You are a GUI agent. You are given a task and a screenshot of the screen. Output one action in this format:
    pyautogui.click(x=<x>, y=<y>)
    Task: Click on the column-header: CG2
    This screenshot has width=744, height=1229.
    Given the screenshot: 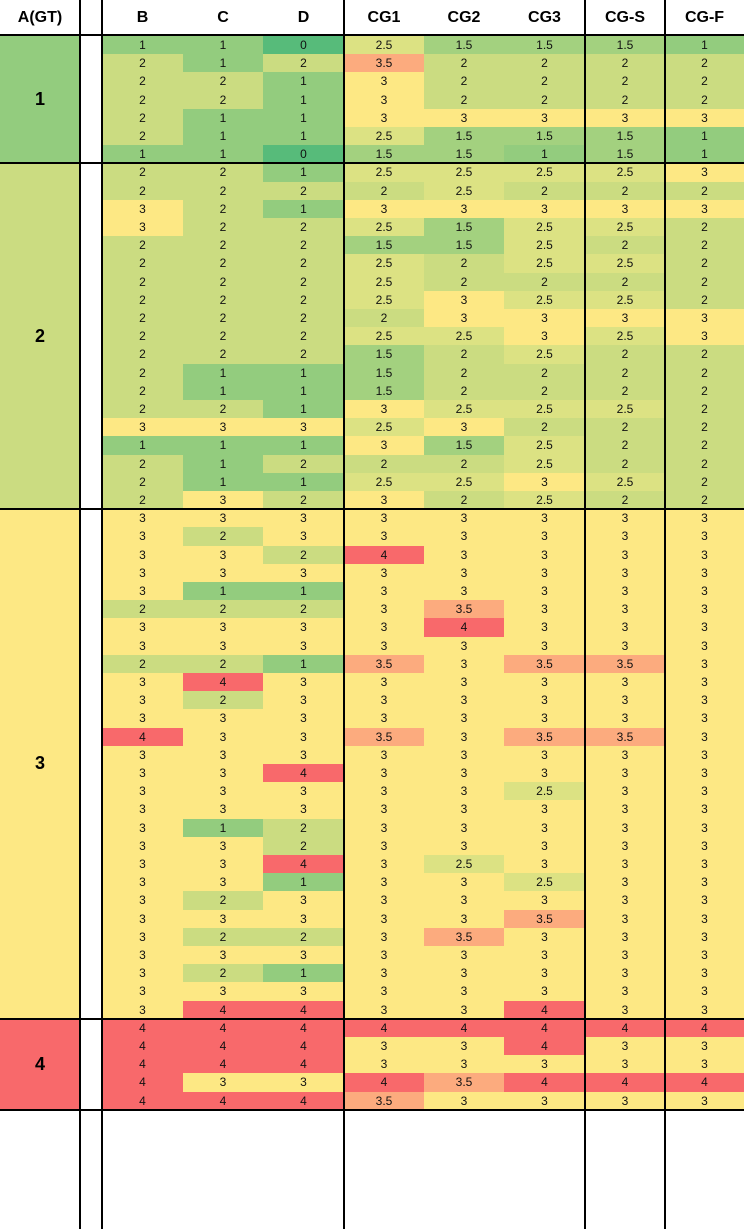 What is the action you would take?
    pyautogui.click(x=464, y=18)
    